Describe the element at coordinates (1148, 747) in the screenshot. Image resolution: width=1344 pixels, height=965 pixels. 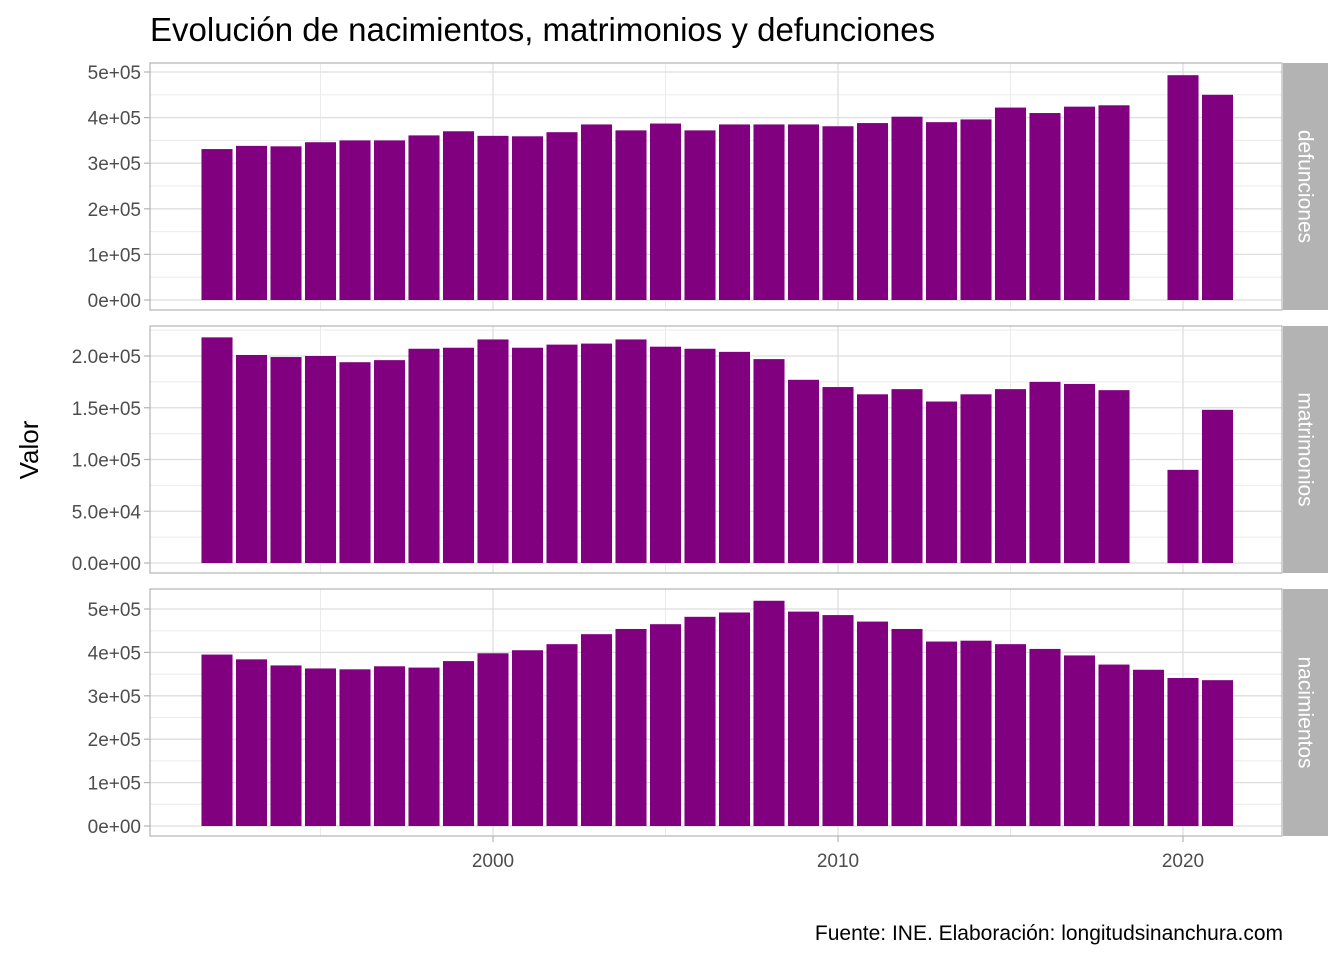
I see `bar-nacimientos-2020` at that location.